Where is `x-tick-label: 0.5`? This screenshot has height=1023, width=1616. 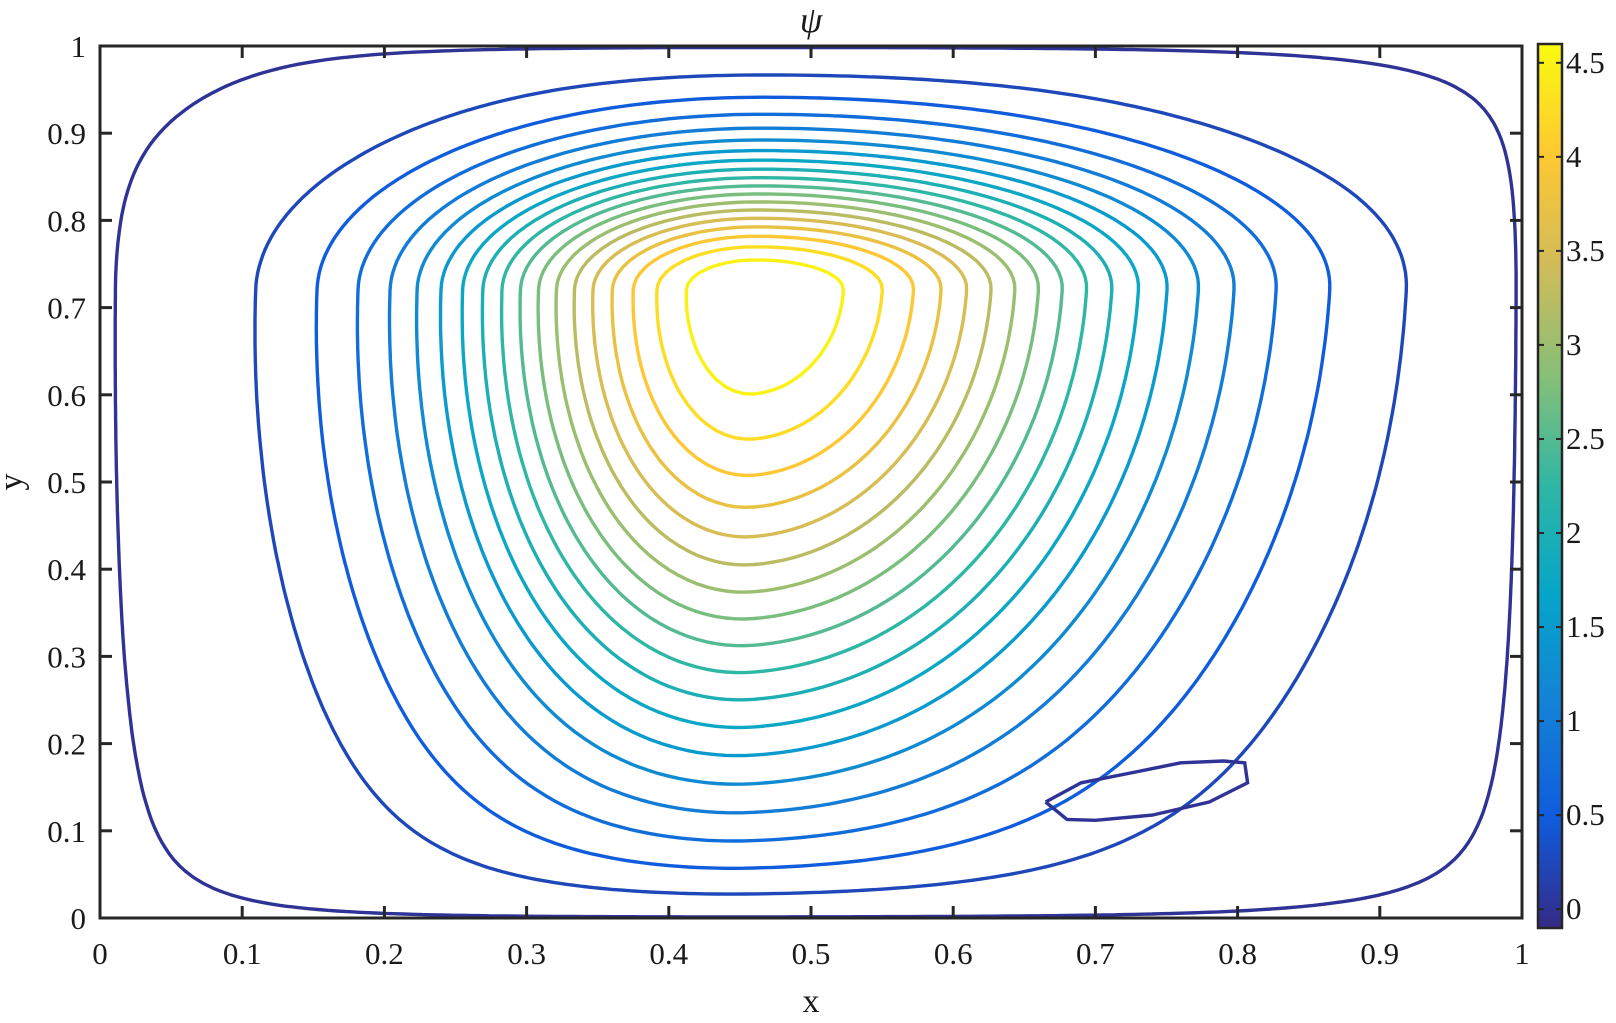 x-tick-label: 0.5 is located at coordinates (811, 953).